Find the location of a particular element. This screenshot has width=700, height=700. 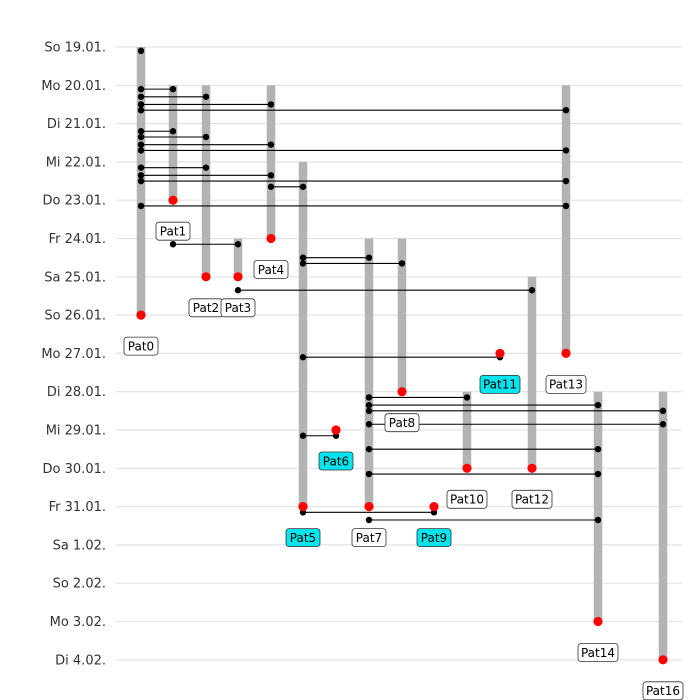

label-text: Pat0 is located at coordinates (141, 346).